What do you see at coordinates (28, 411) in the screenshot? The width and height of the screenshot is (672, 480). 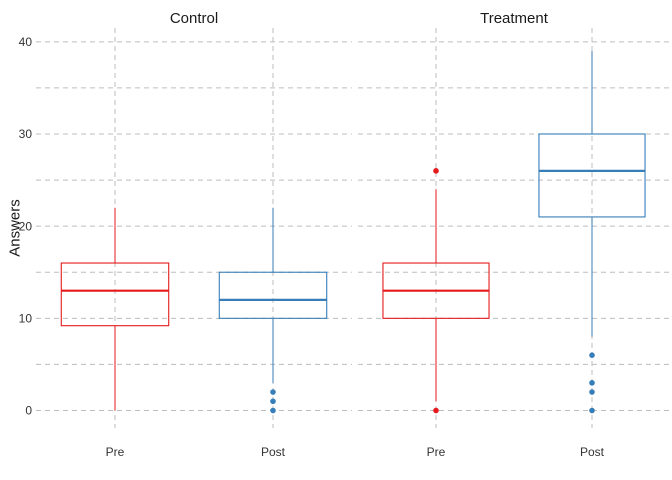 I see `y-tick-label: 0` at bounding box center [28, 411].